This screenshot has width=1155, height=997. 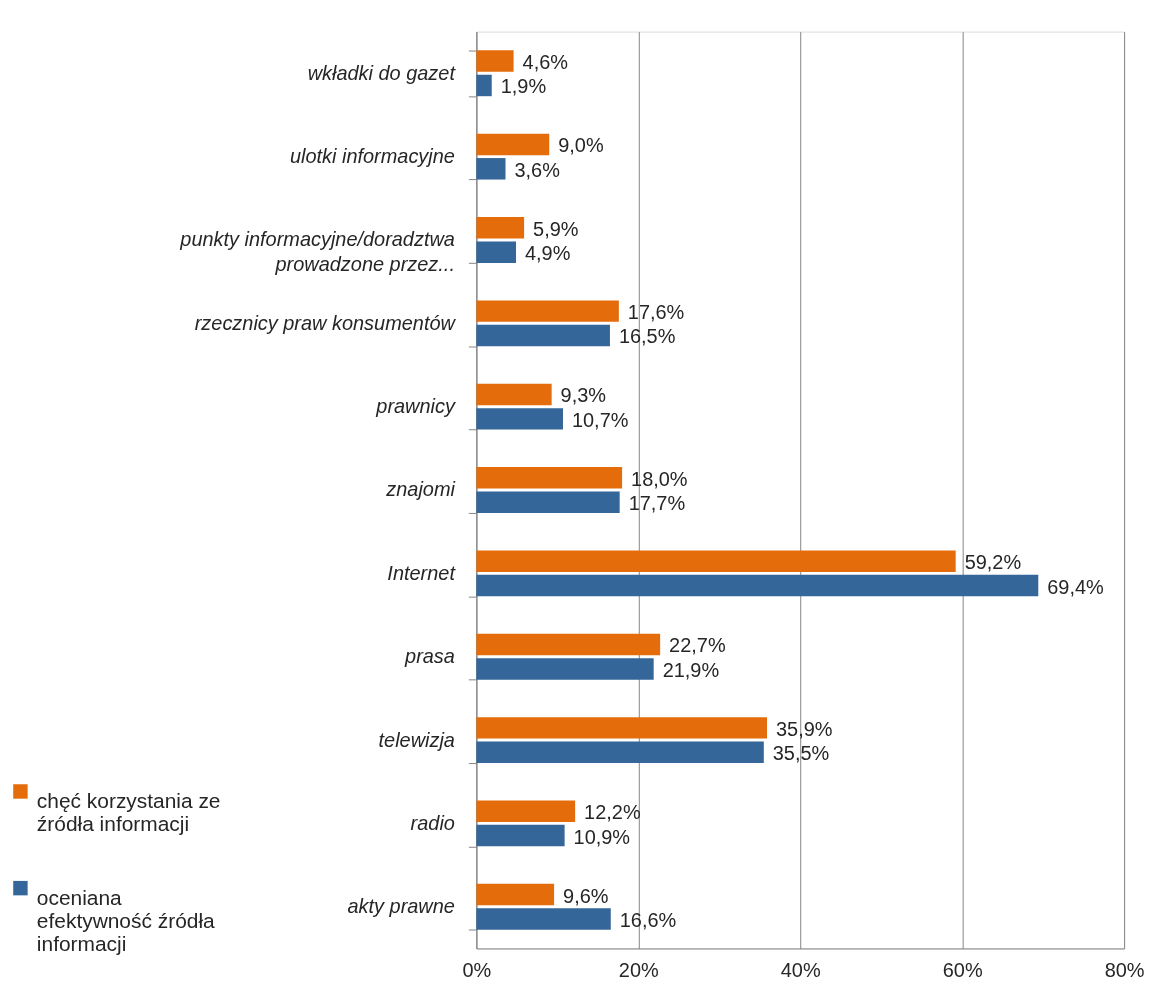 I want to click on data-label: 10,9%, so click(x=602, y=836).